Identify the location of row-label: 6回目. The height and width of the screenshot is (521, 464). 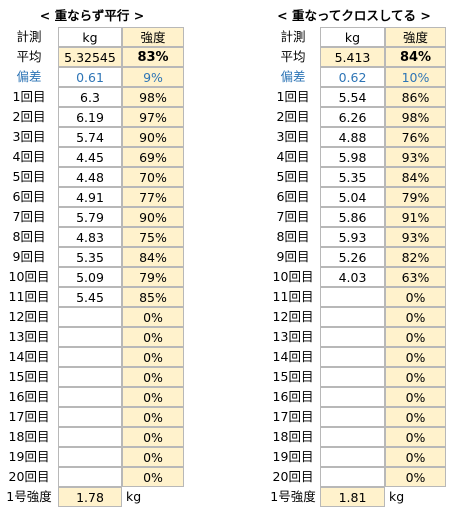
(29, 196).